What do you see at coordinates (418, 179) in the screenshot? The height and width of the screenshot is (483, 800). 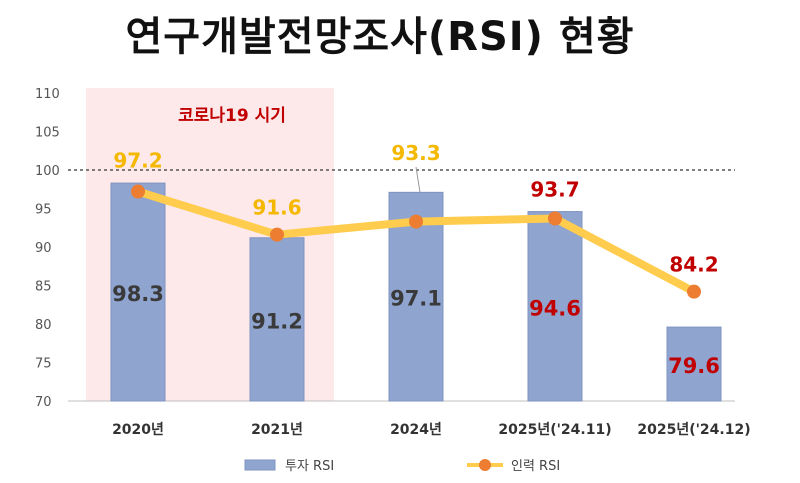 I see `label-leader-line` at bounding box center [418, 179].